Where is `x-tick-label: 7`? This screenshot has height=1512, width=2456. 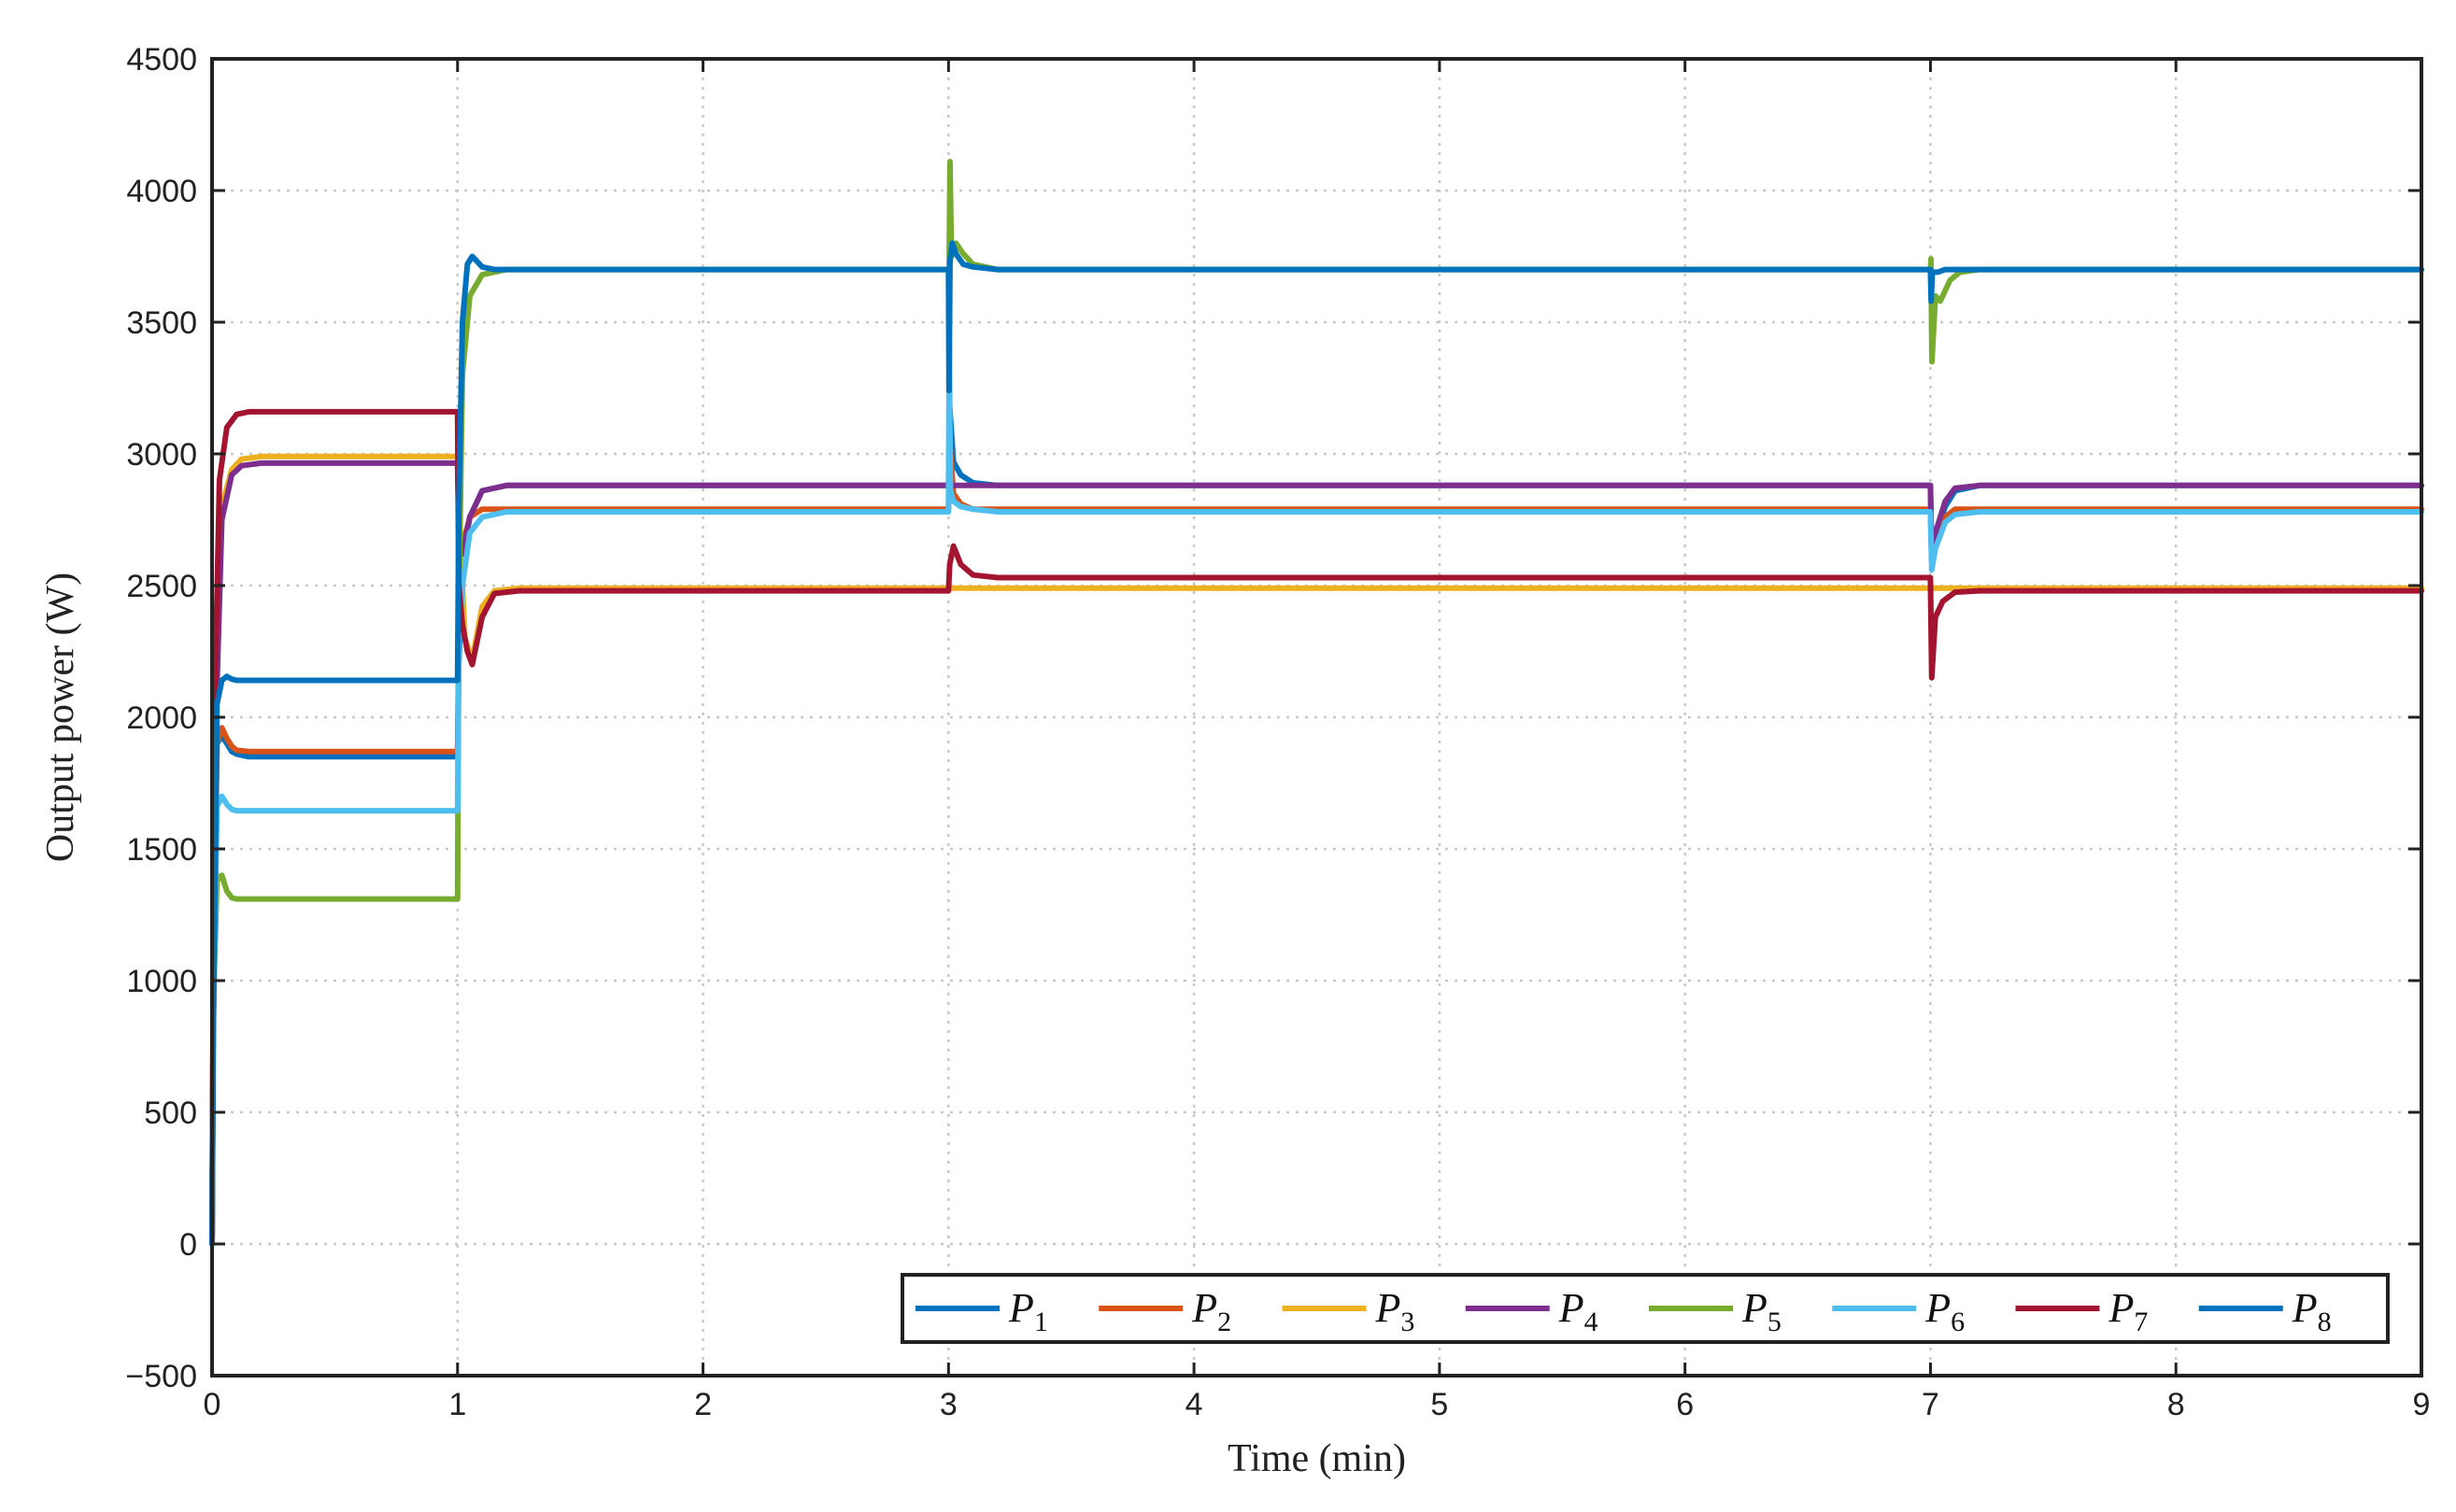
x-tick-label: 7 is located at coordinates (1930, 1404).